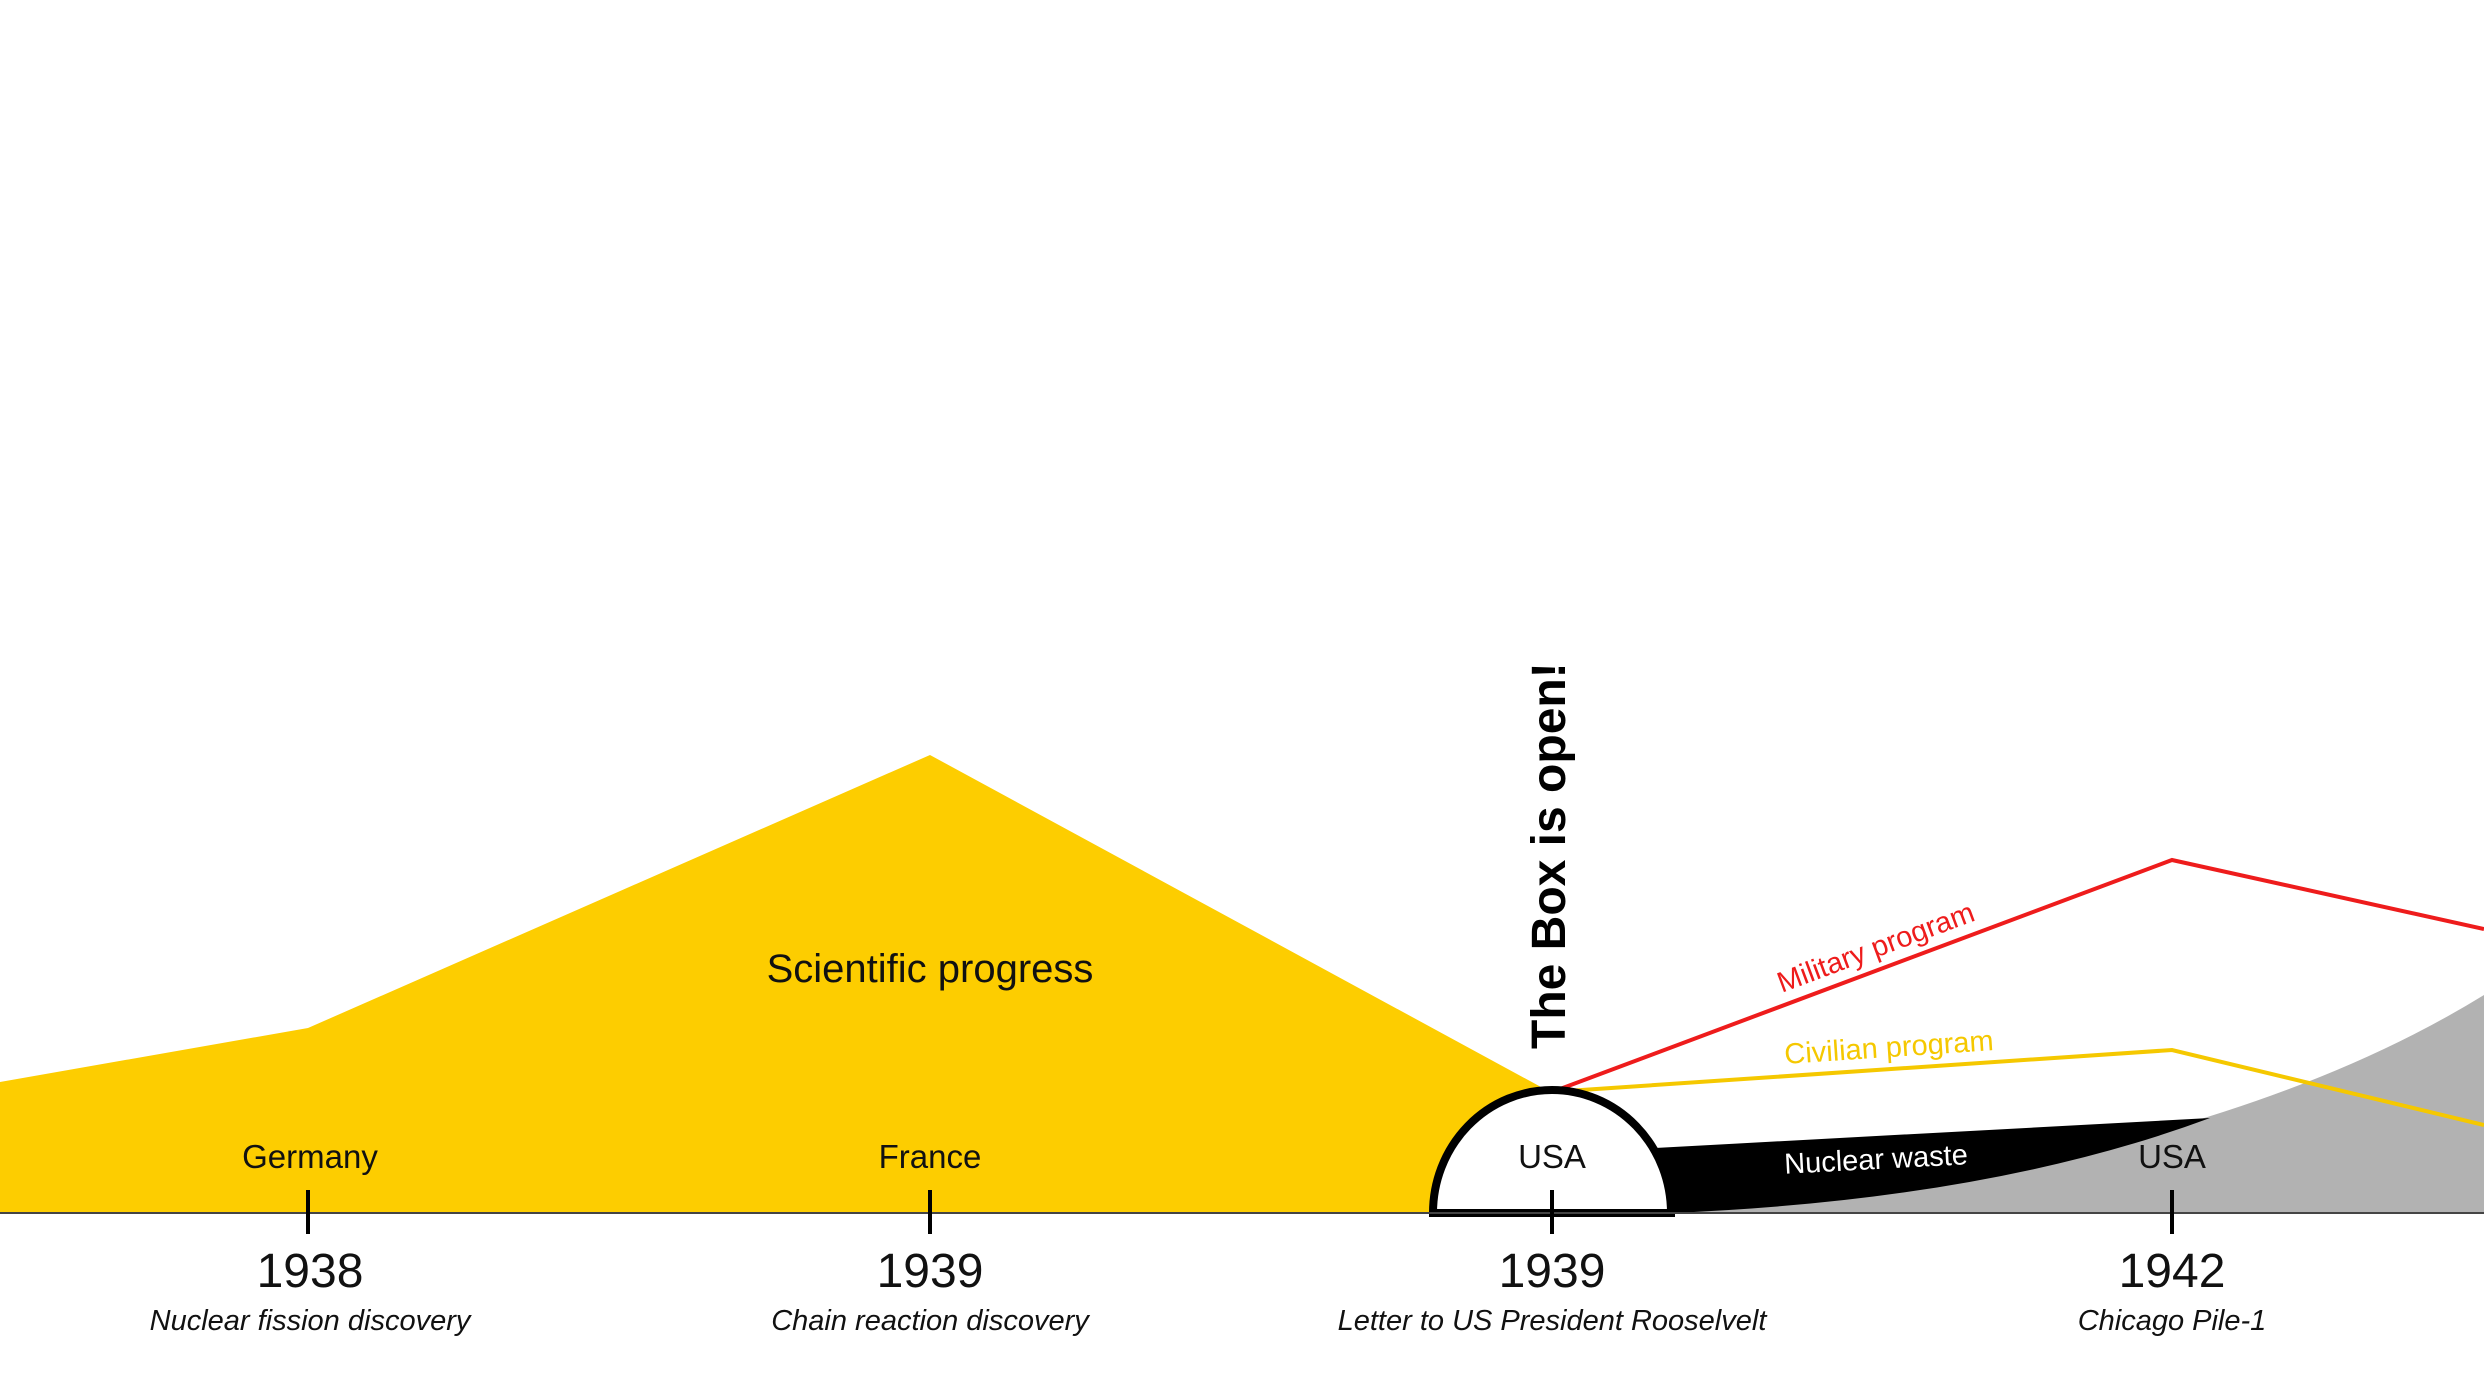 The height and width of the screenshot is (1396, 2484). Describe the element at coordinates (930, 969) in the screenshot. I see `scientific-progress-label: Scientific progress` at that location.